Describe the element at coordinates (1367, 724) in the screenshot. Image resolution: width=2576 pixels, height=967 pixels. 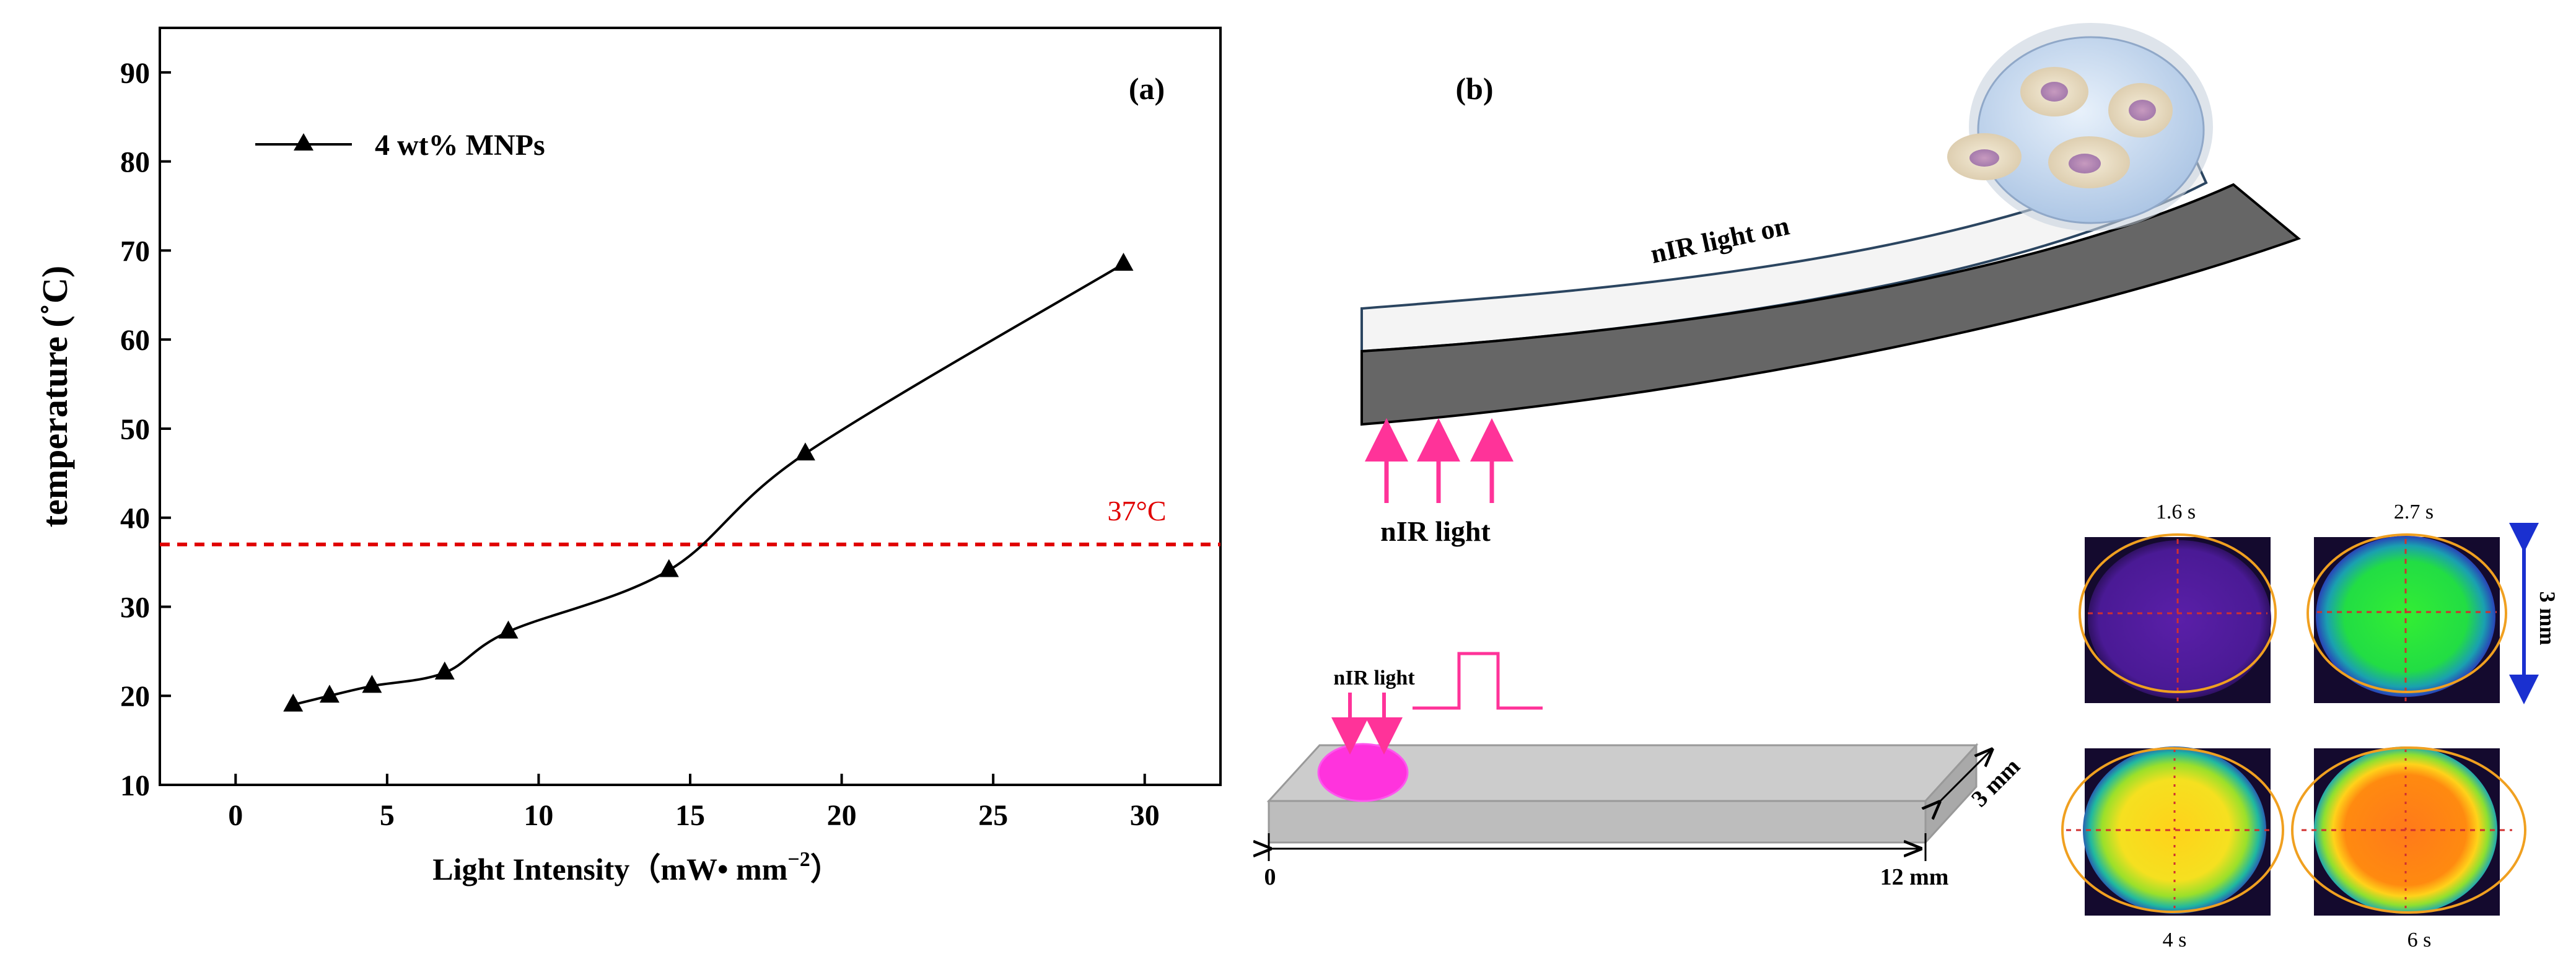
I see `small-nir-arrows` at that location.